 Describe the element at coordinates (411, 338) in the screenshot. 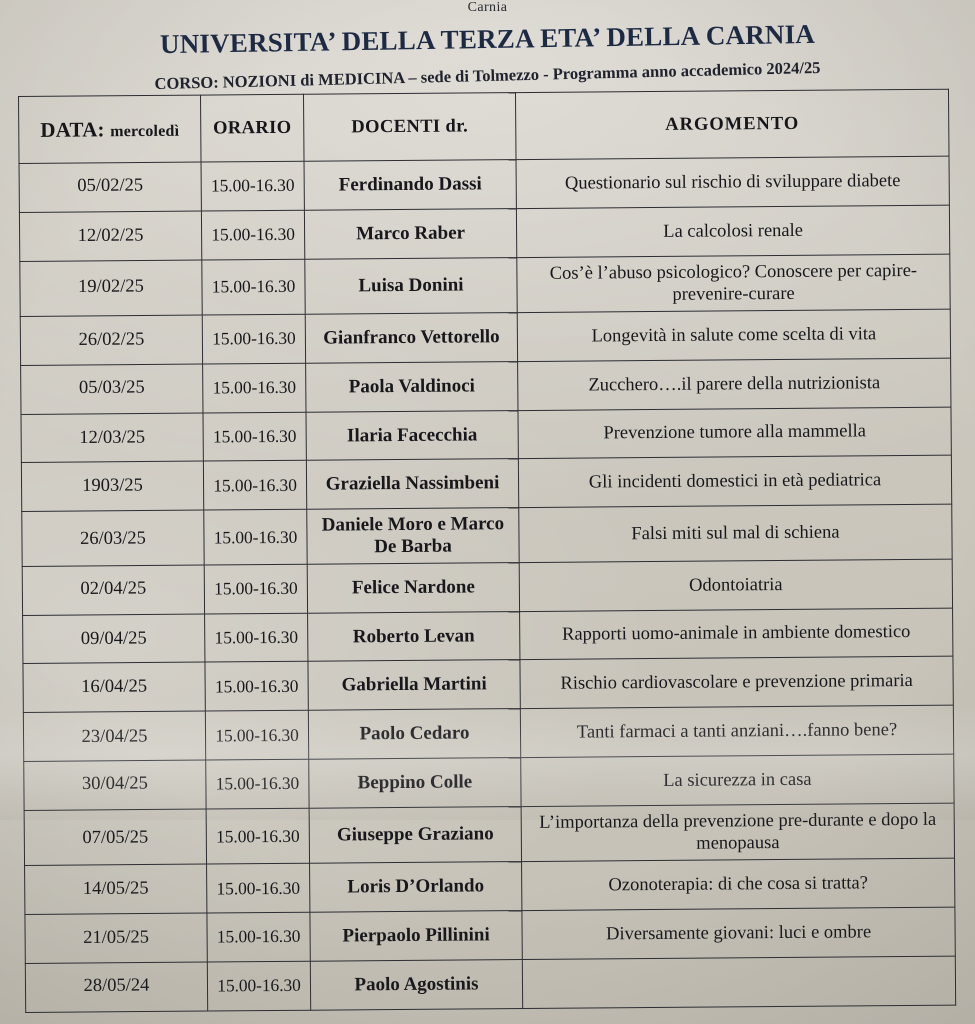

I see `cell-teacher: Gianfranco Vettorello` at that location.